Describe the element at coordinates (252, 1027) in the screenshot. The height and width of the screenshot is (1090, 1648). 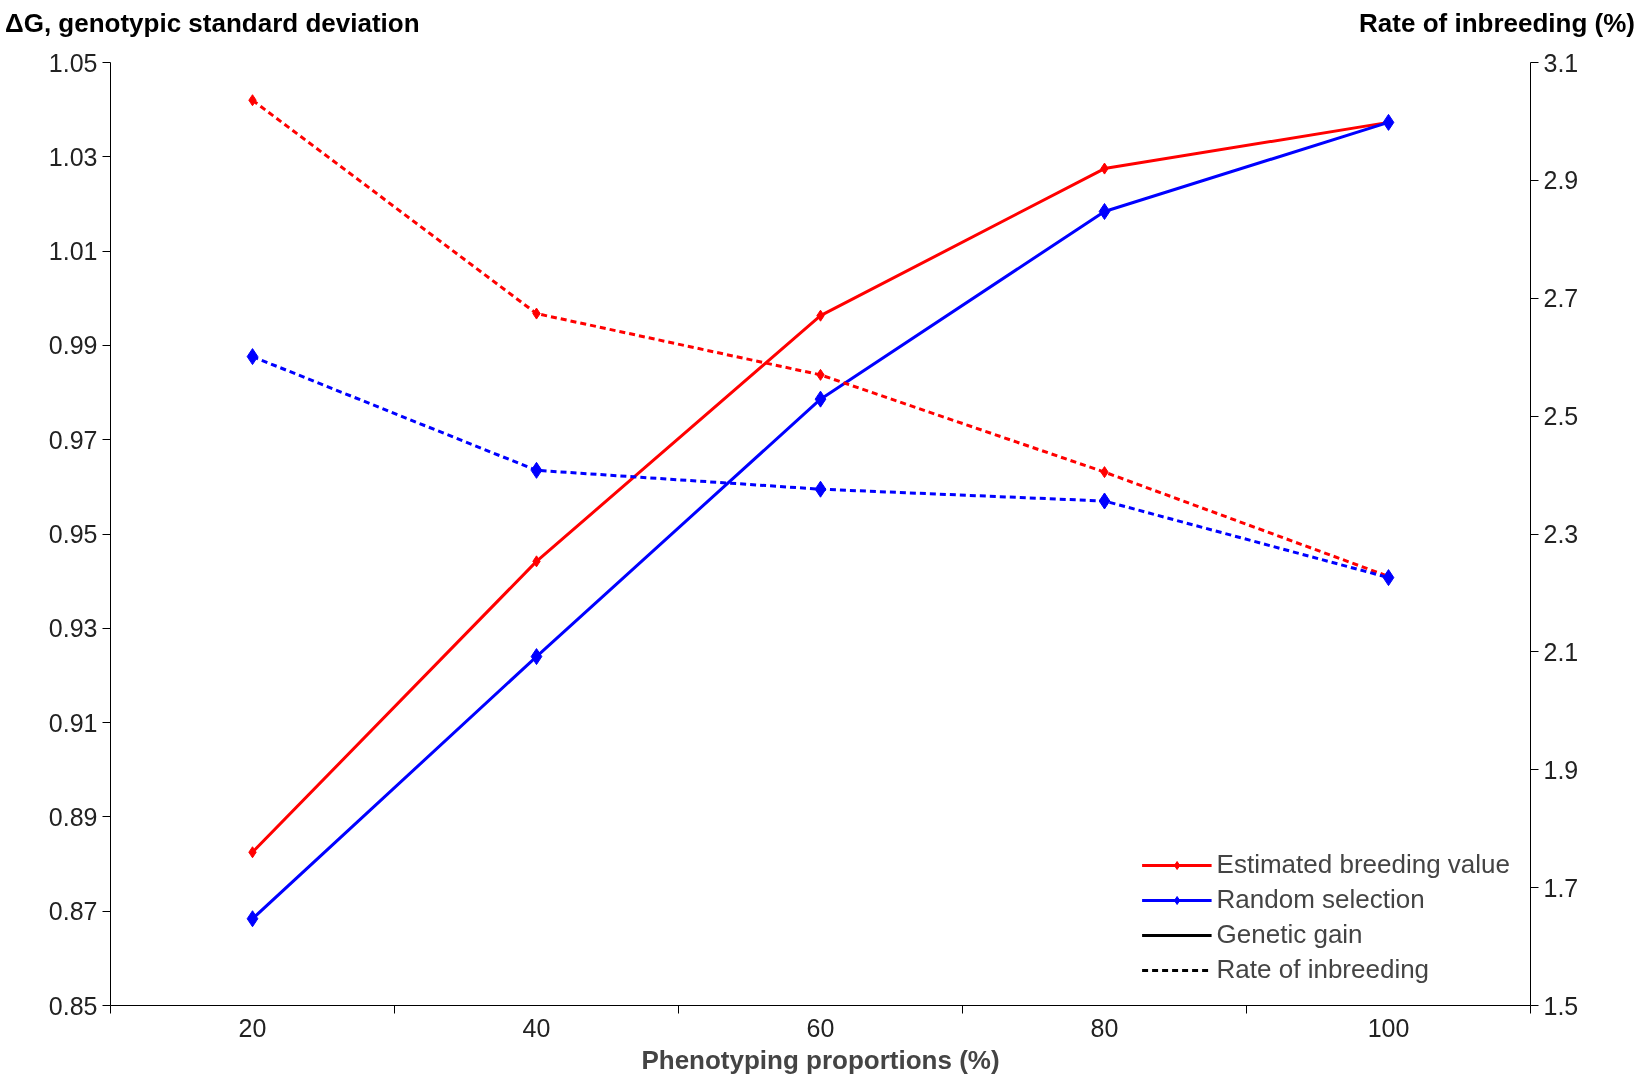
I see `x-tick-label: 20` at that location.